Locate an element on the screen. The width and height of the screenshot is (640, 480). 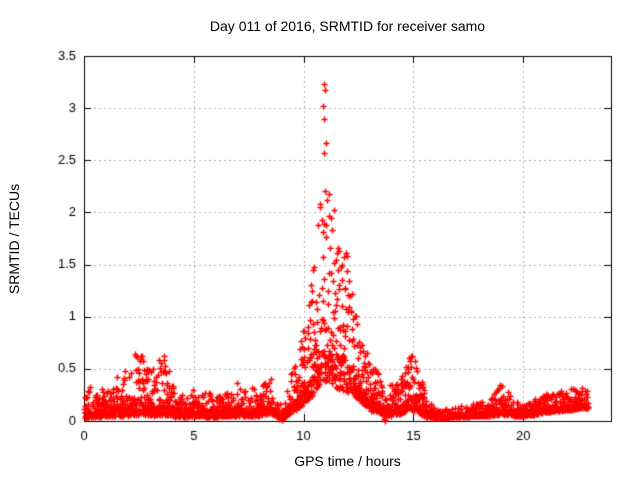
y-axis-label: SRMTID / TECUs is located at coordinates (14, 239).